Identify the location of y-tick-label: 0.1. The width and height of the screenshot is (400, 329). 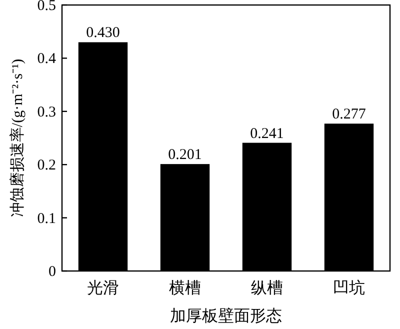
(46, 218).